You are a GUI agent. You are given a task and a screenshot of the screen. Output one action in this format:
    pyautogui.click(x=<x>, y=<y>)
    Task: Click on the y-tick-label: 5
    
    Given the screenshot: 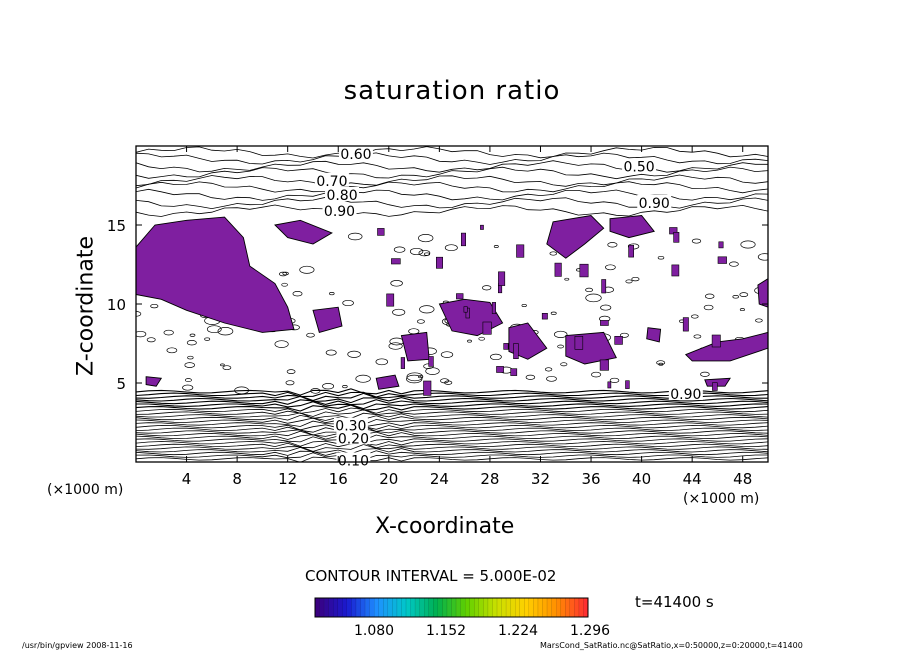 What is the action you would take?
    pyautogui.click(x=121, y=384)
    